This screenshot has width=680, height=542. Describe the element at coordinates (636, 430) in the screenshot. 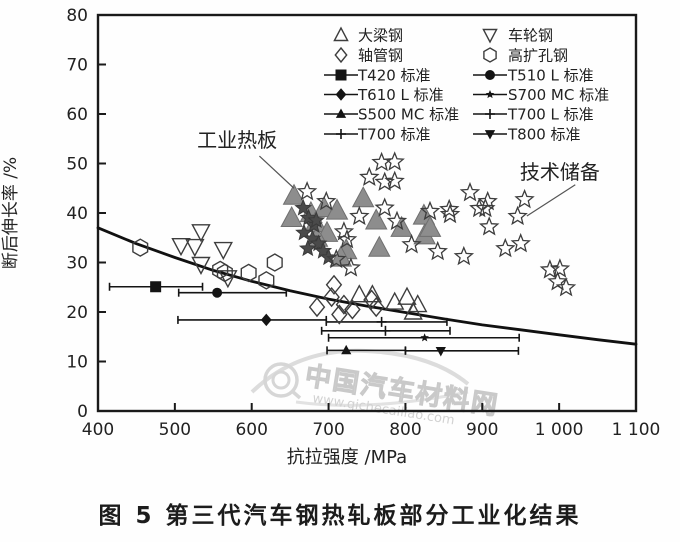

I see `x-tick-label: 1 100` at that location.